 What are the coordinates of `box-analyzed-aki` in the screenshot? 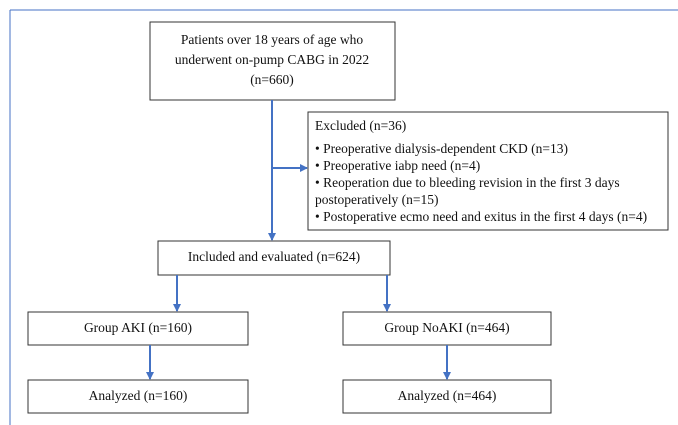 It's located at (138, 396).